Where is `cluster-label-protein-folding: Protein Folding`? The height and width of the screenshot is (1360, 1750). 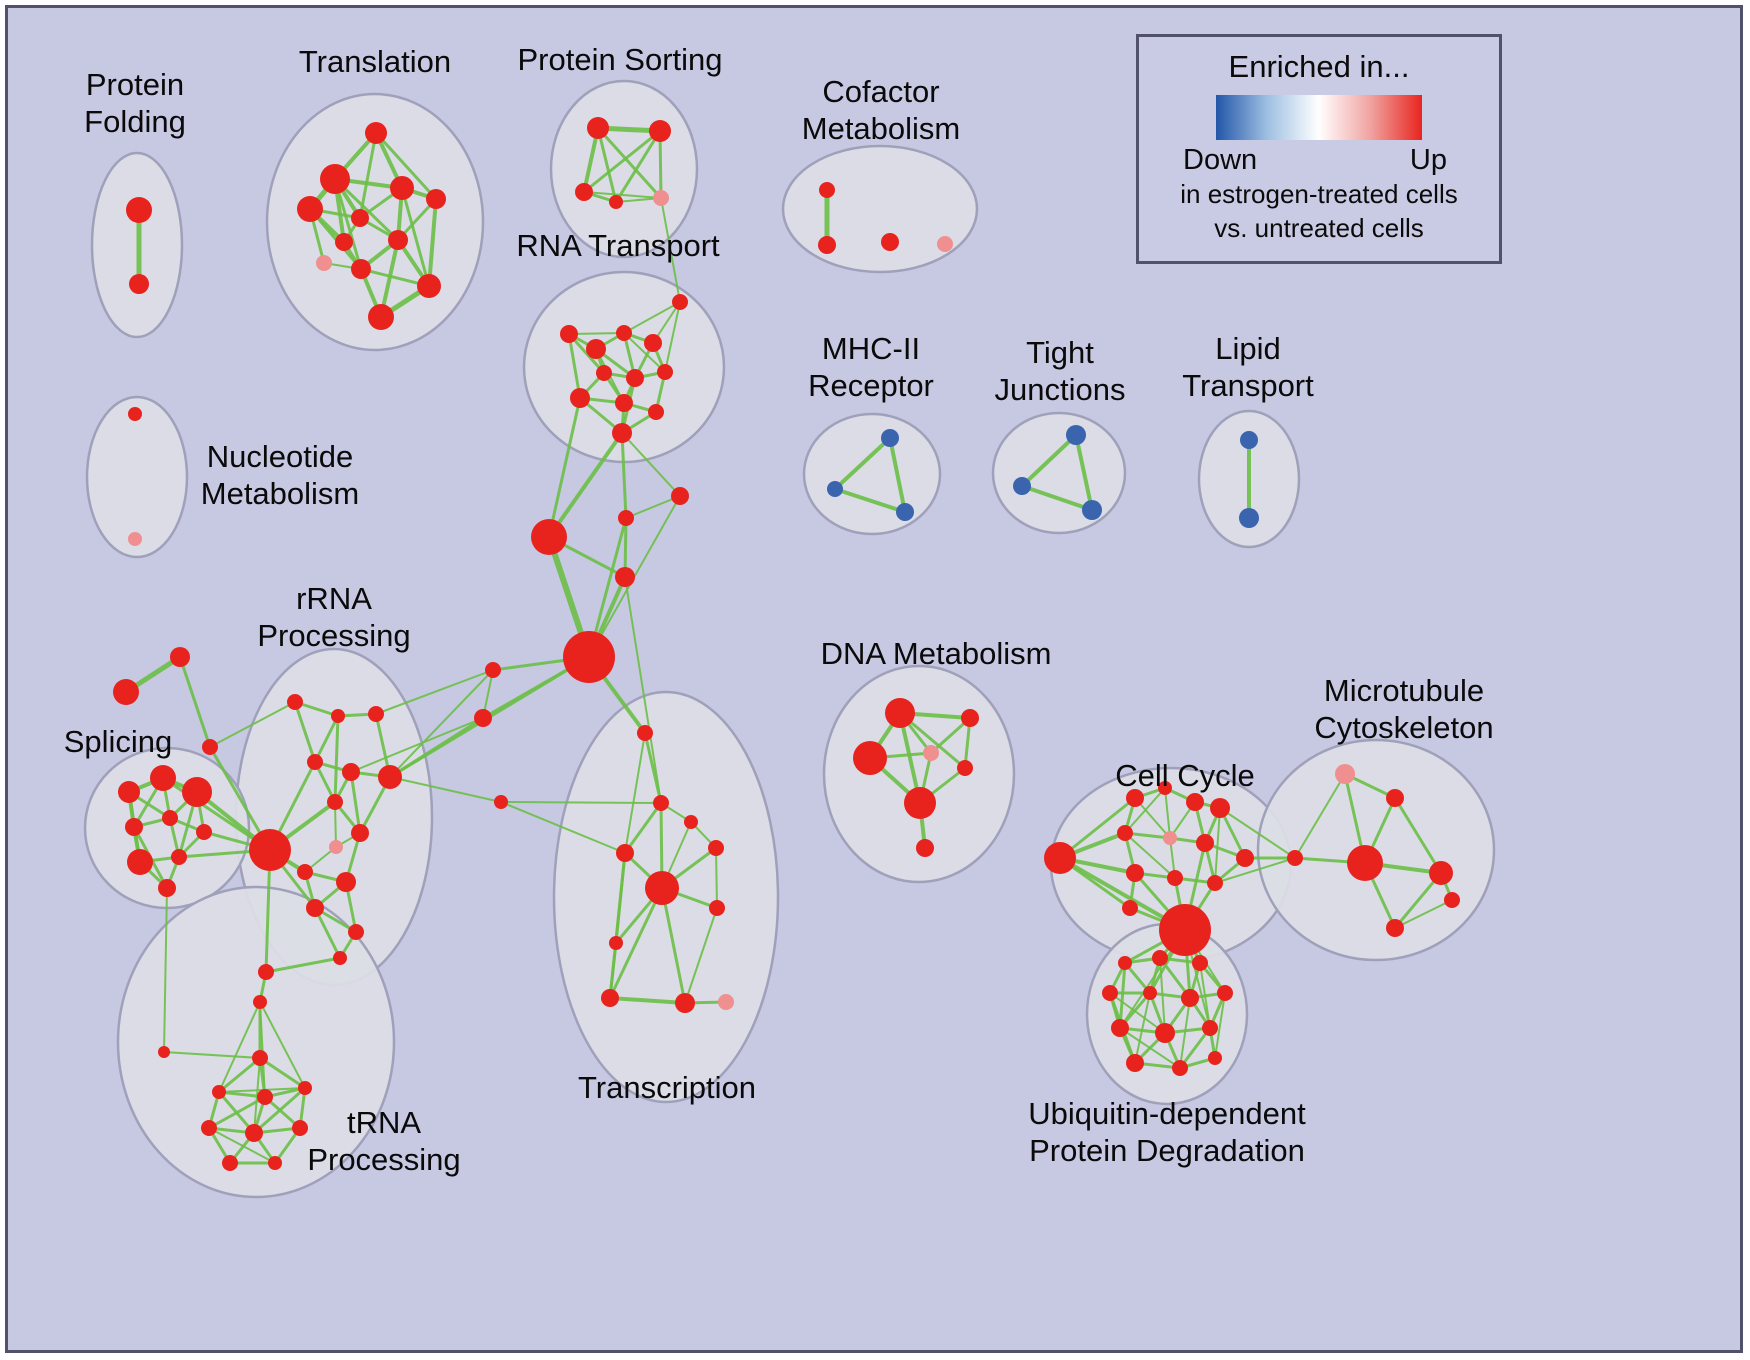 cluster-label-protein-folding: Protein Folding is located at coordinates (135, 103).